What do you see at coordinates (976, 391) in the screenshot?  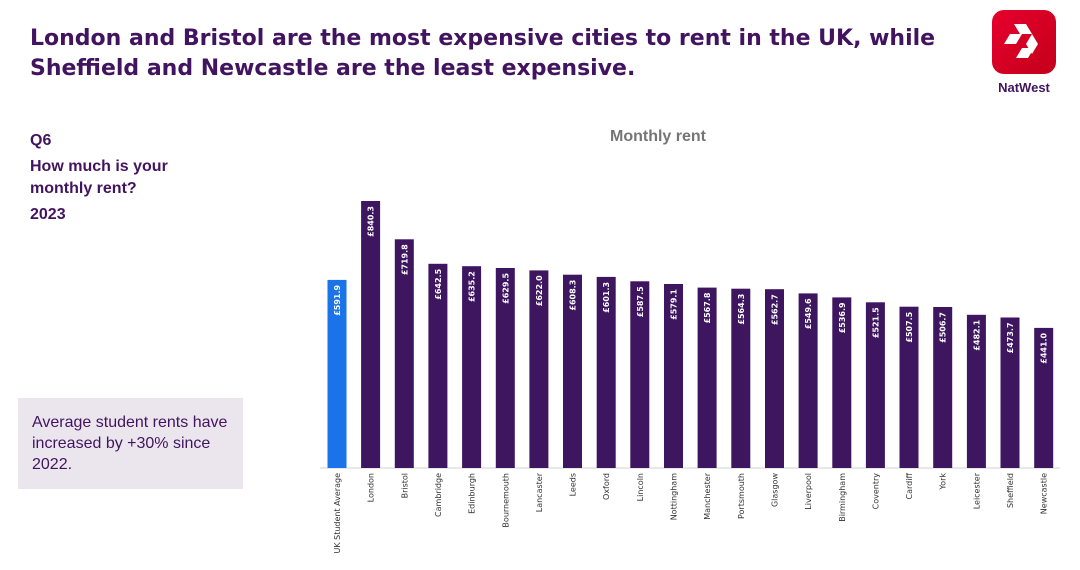 I see `bar-leicester` at bounding box center [976, 391].